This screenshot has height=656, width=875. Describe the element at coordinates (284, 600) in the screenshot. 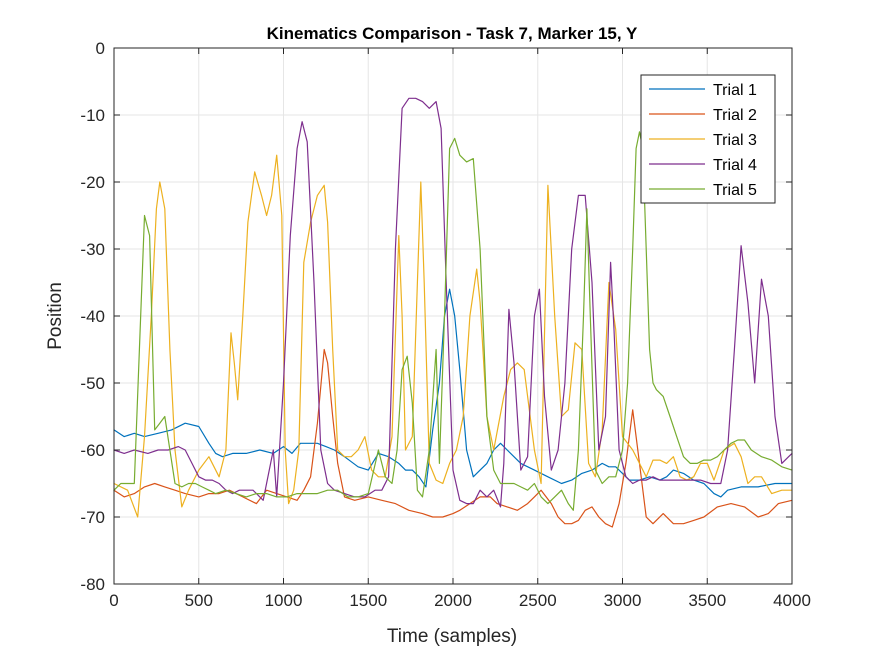

I see `x-tick-label: 1000` at that location.